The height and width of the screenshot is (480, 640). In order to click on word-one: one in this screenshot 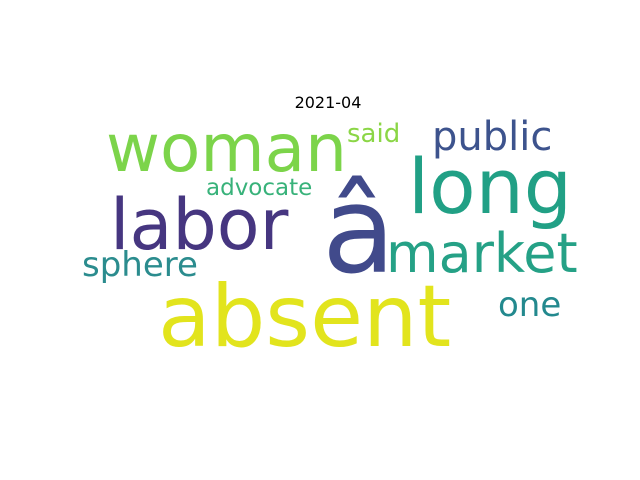, I will do `click(529, 305)`.